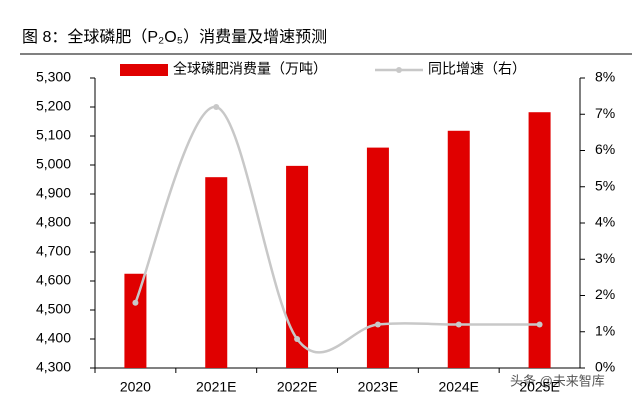 The image size is (640, 401). I want to click on y-tick-label: 5,300, so click(53, 77).